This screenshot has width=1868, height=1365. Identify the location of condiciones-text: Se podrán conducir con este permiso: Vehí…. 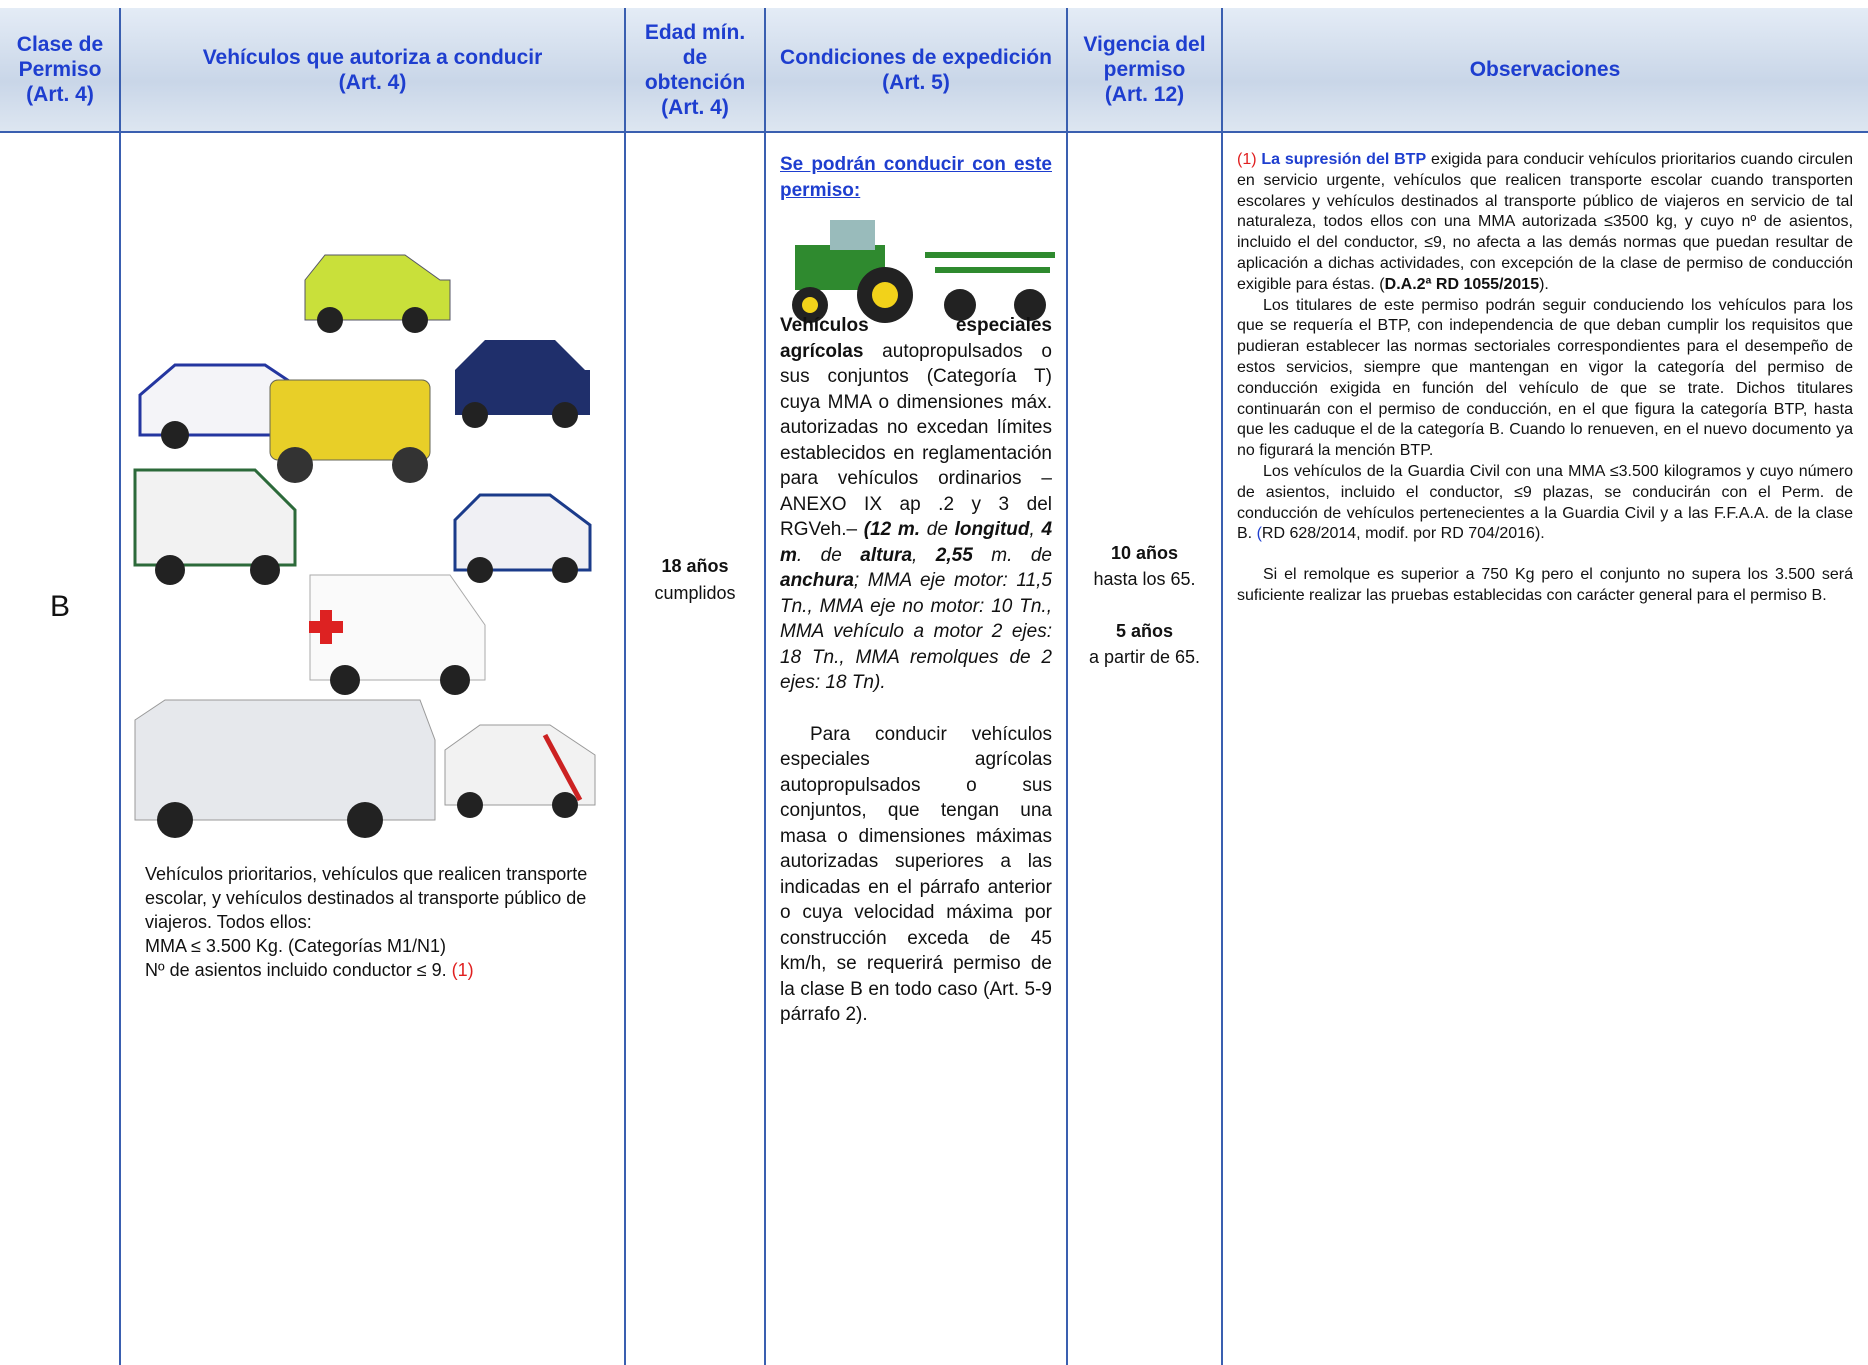
(916, 590).